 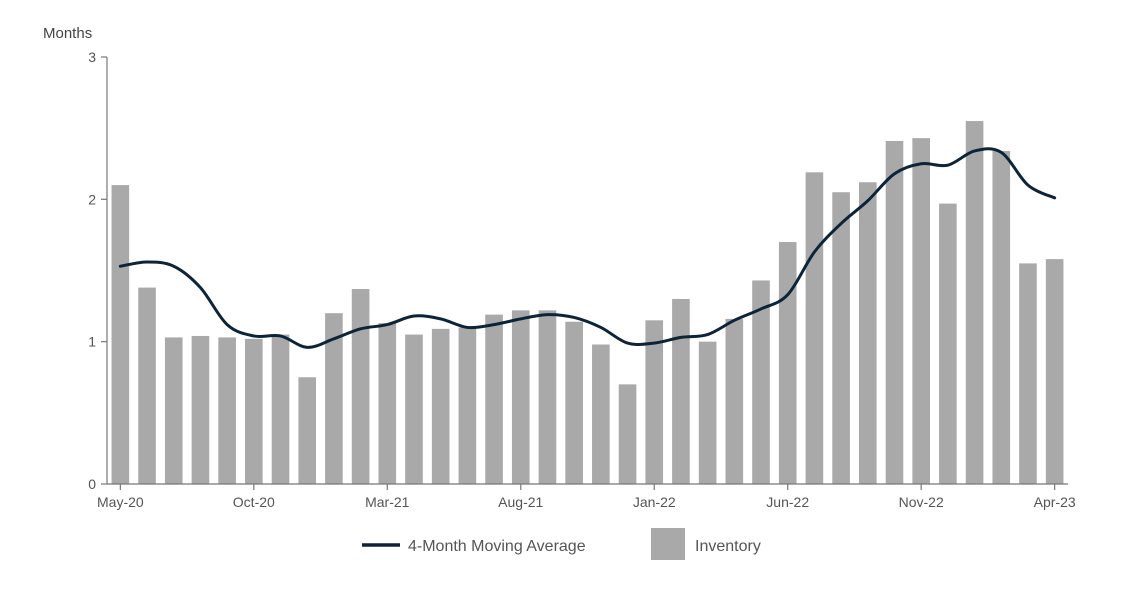 What do you see at coordinates (92, 342) in the screenshot?
I see `y-tick-label: 1` at bounding box center [92, 342].